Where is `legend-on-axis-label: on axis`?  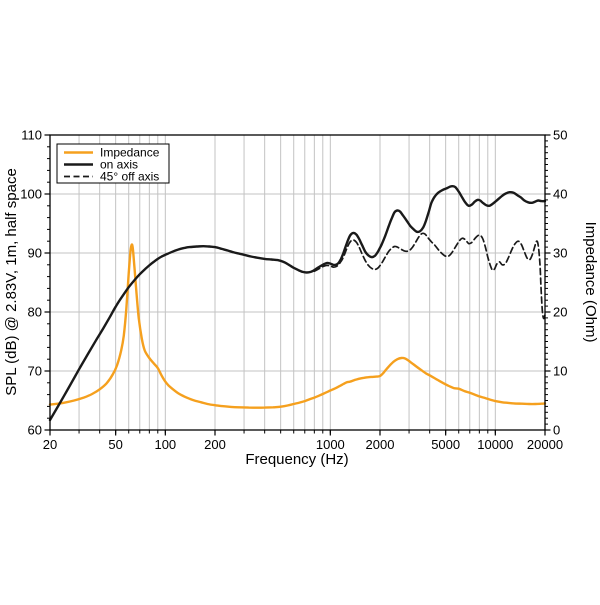
legend-on-axis-label: on axis is located at coordinates (119, 165).